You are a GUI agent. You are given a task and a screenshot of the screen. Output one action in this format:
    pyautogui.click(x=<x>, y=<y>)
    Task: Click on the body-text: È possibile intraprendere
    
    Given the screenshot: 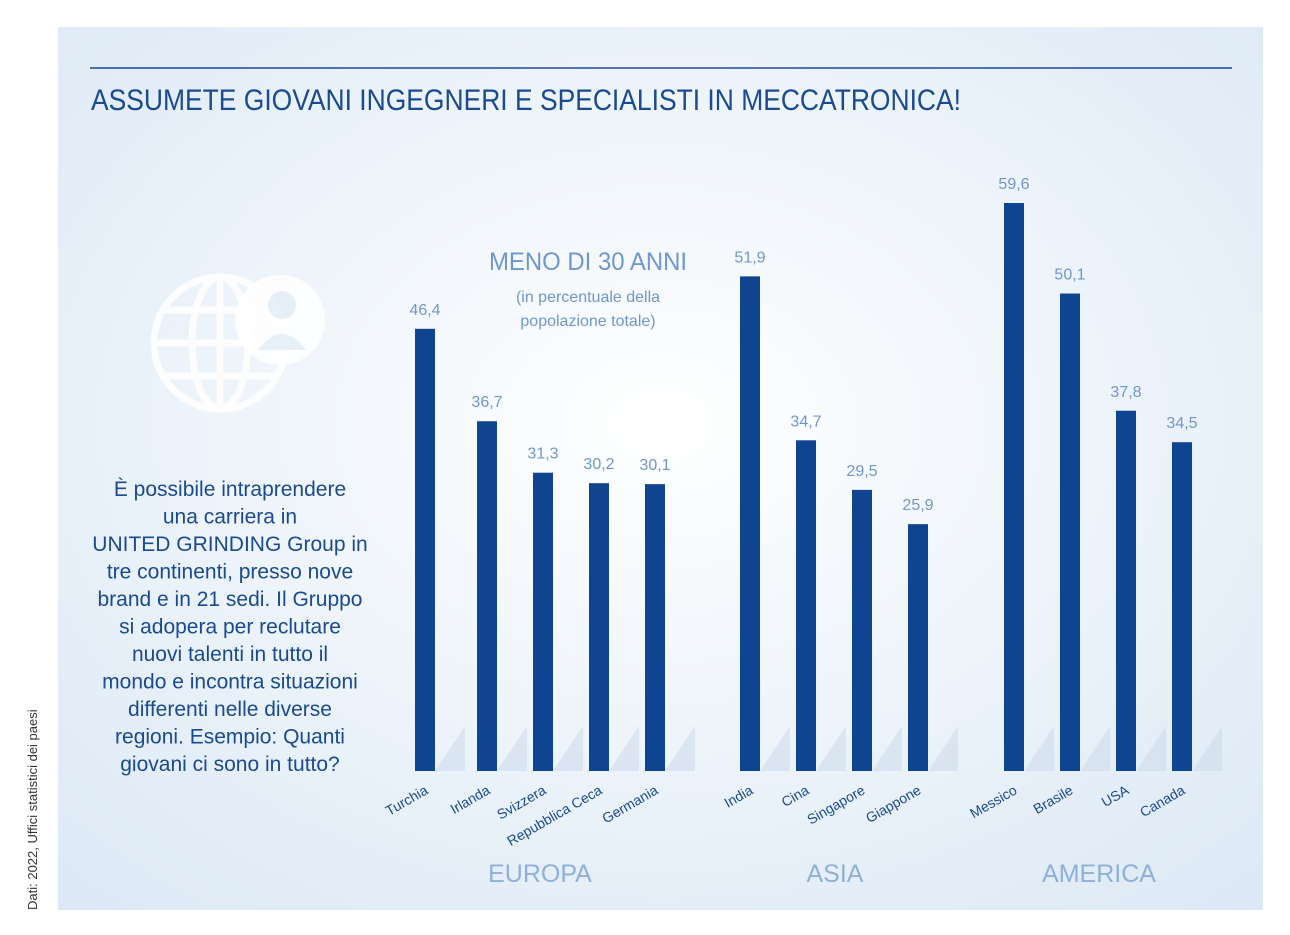 What is the action you would take?
    pyautogui.click(x=230, y=489)
    